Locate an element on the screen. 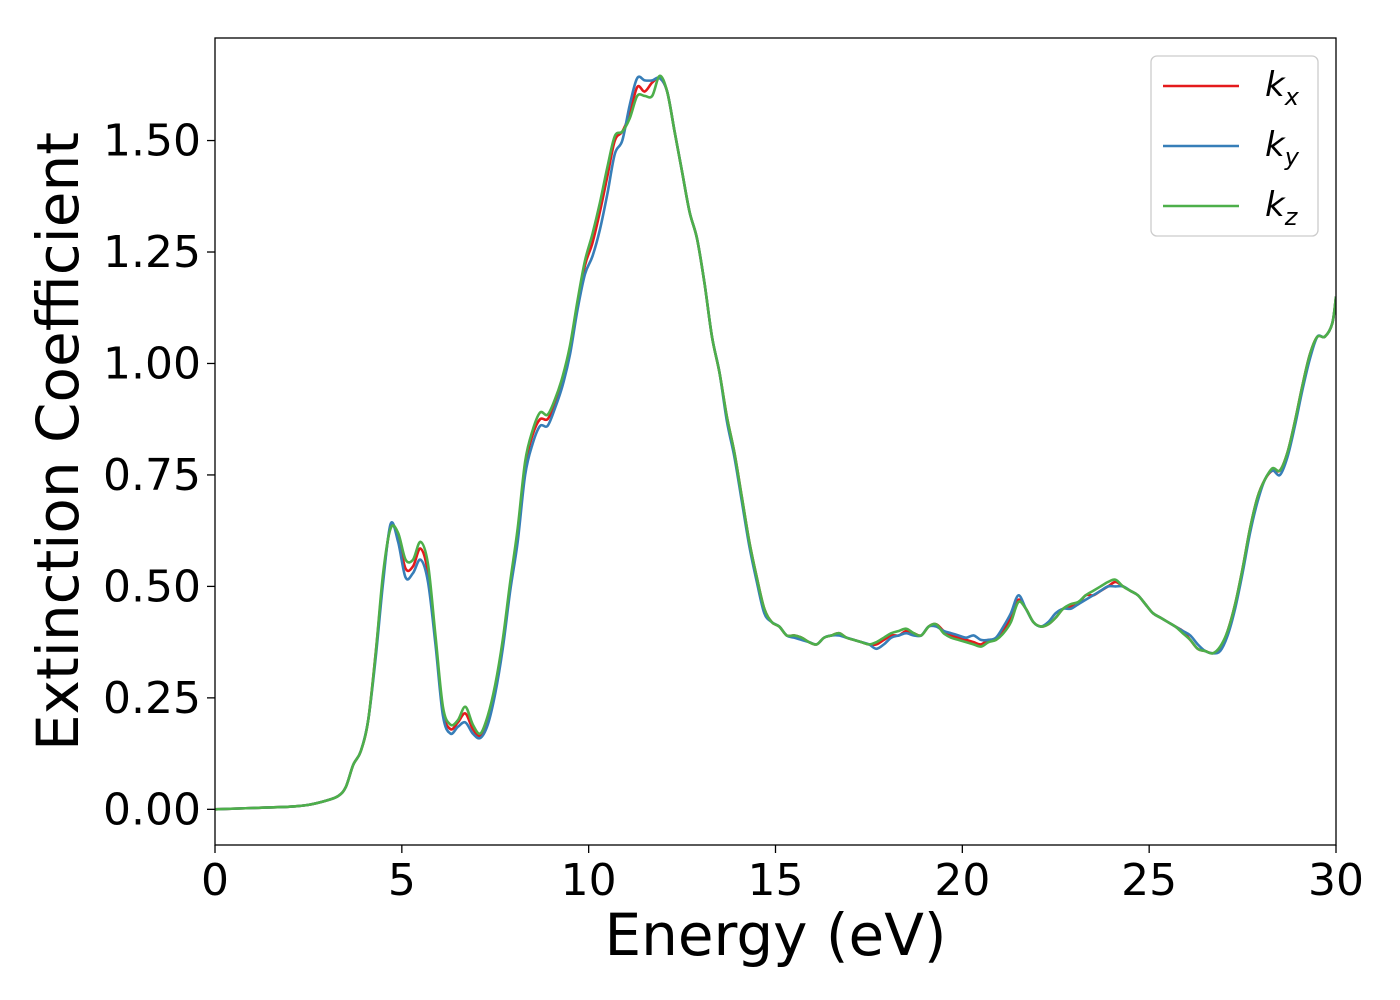 The width and height of the screenshot is (1400, 1000). x-tick-label: 30 is located at coordinates (1336, 880).